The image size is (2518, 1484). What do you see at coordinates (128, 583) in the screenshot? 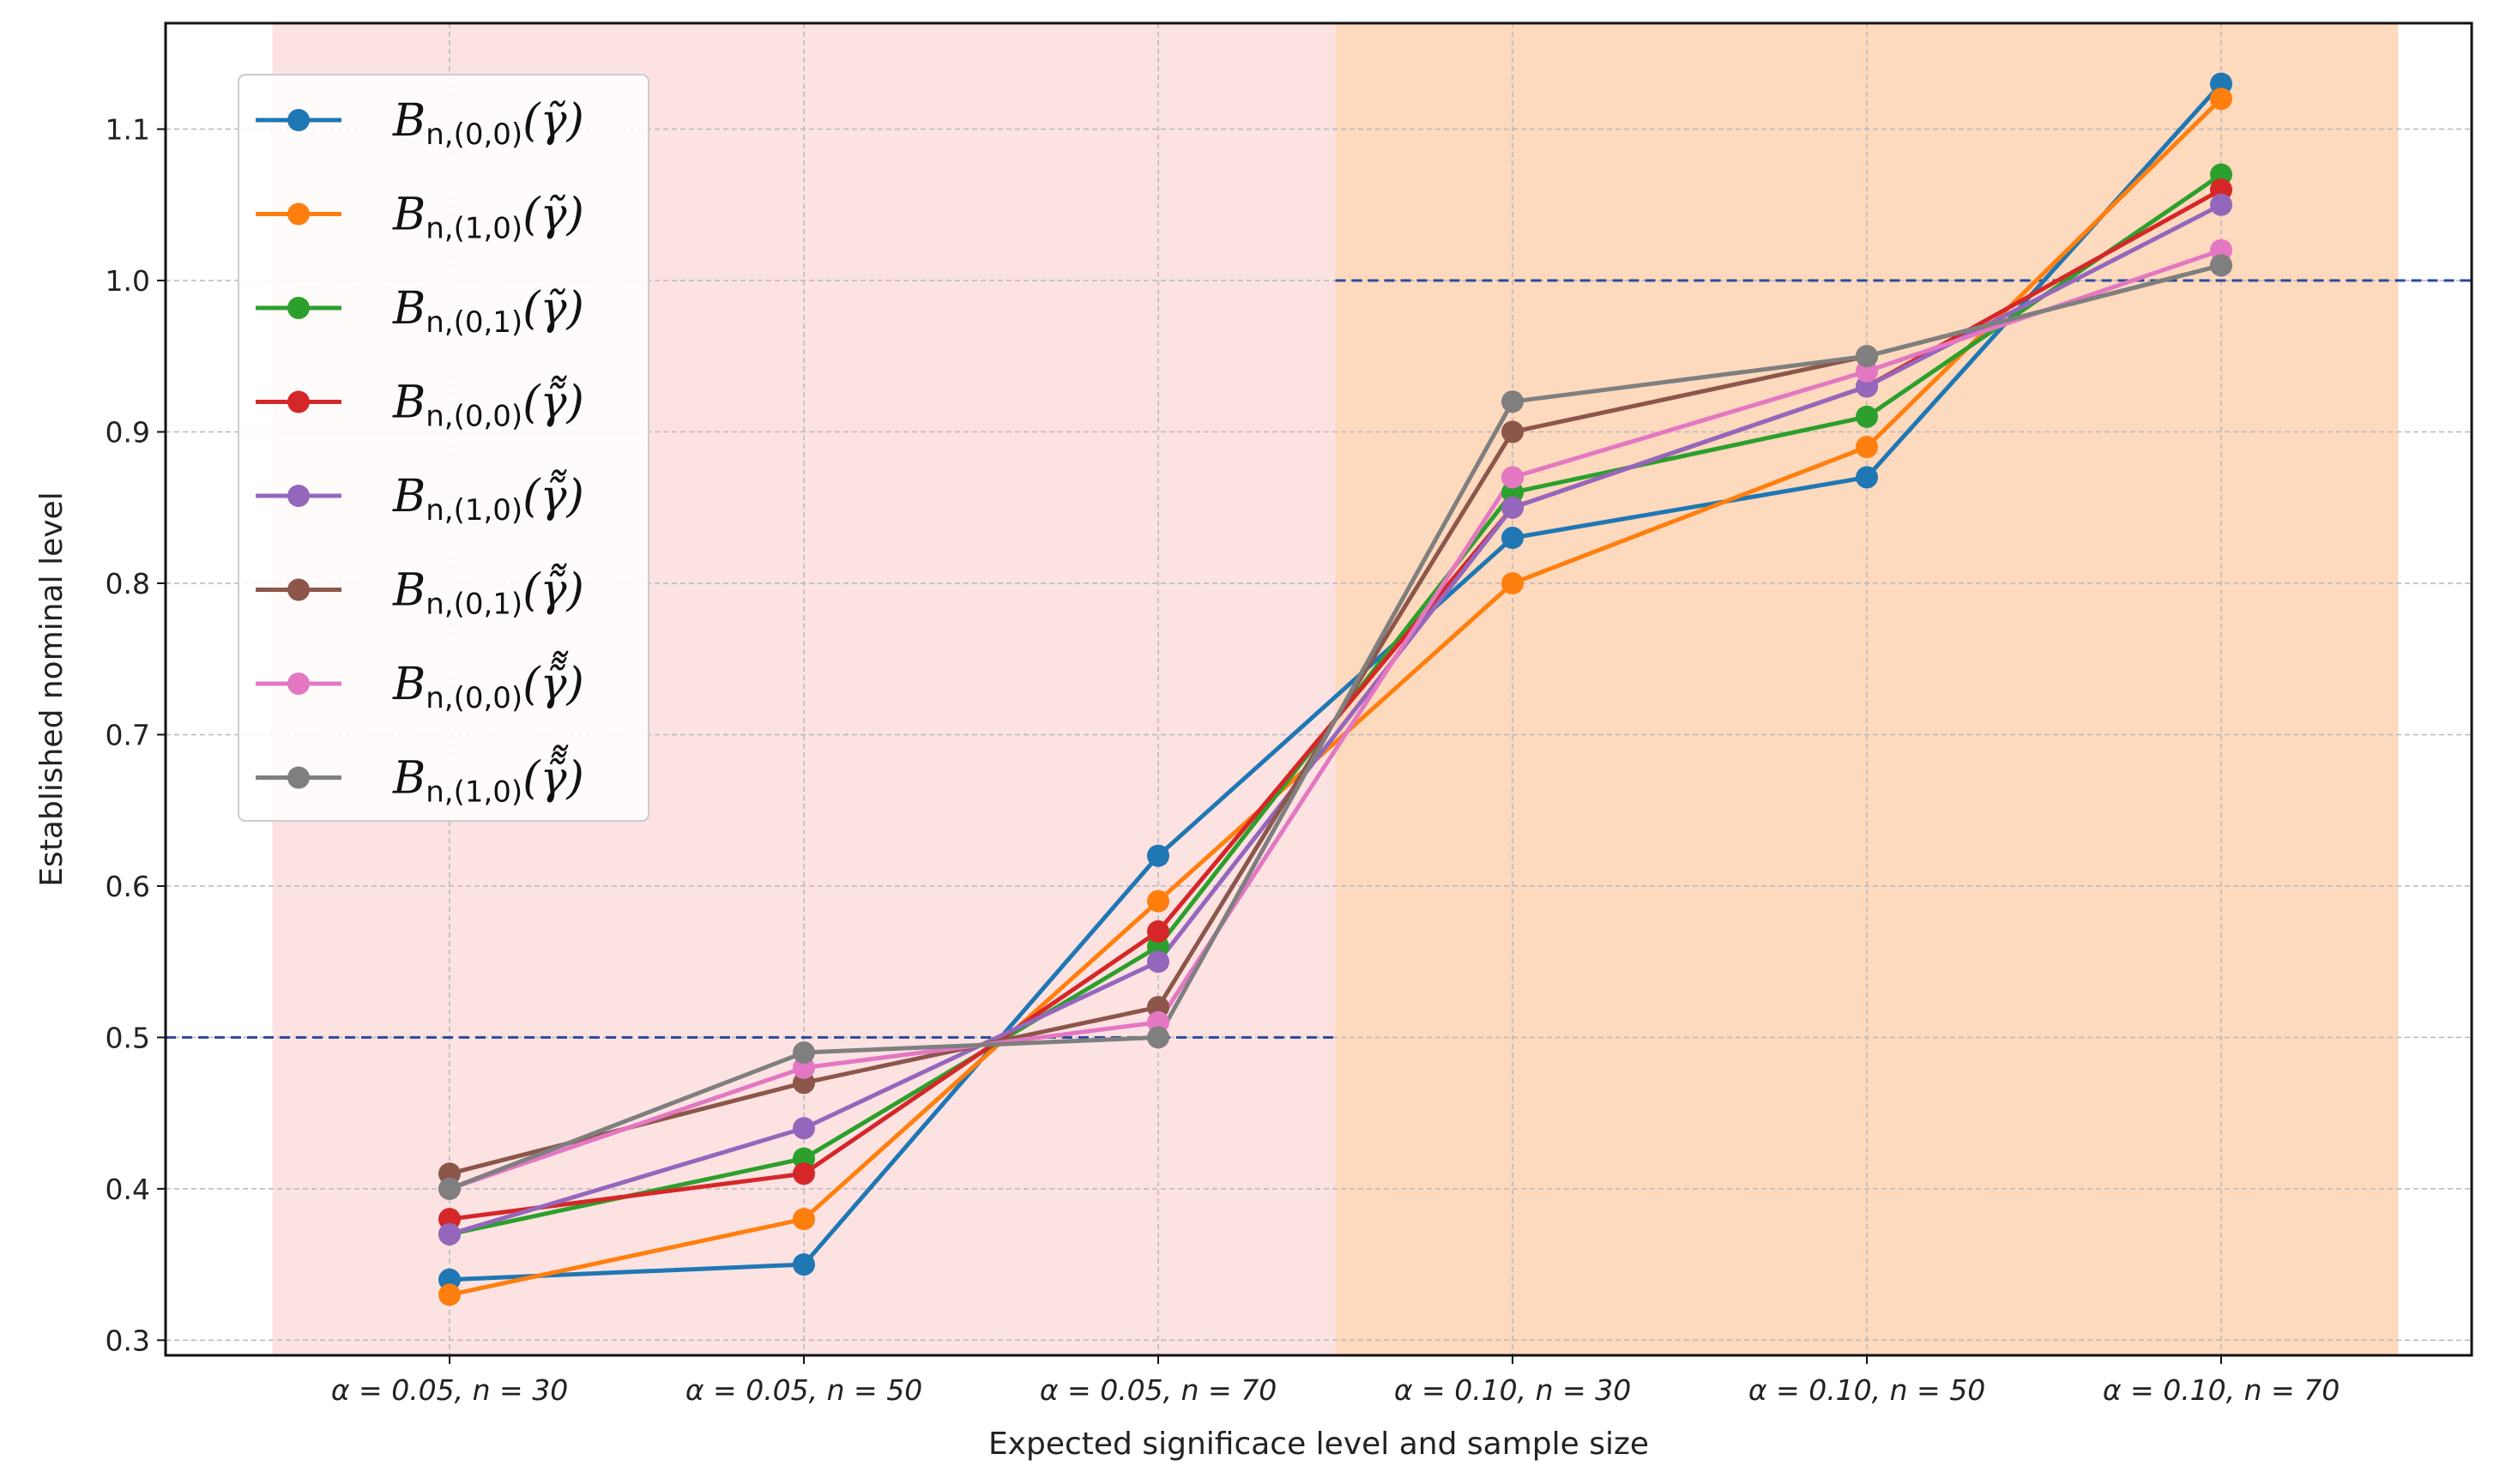
I see `y-tick-label: 0.8` at bounding box center [128, 583].